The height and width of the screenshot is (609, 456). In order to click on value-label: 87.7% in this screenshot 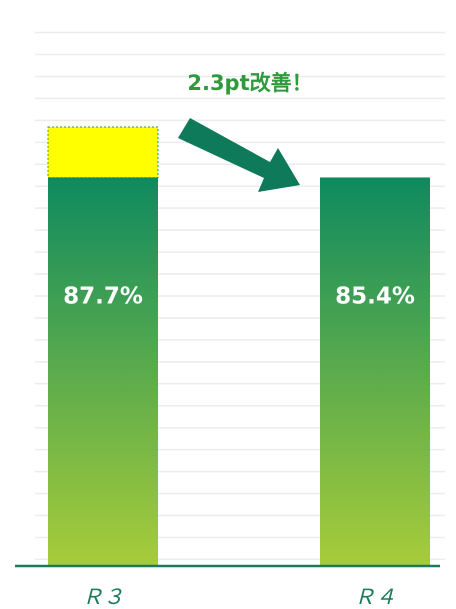, I will do `click(103, 297)`.